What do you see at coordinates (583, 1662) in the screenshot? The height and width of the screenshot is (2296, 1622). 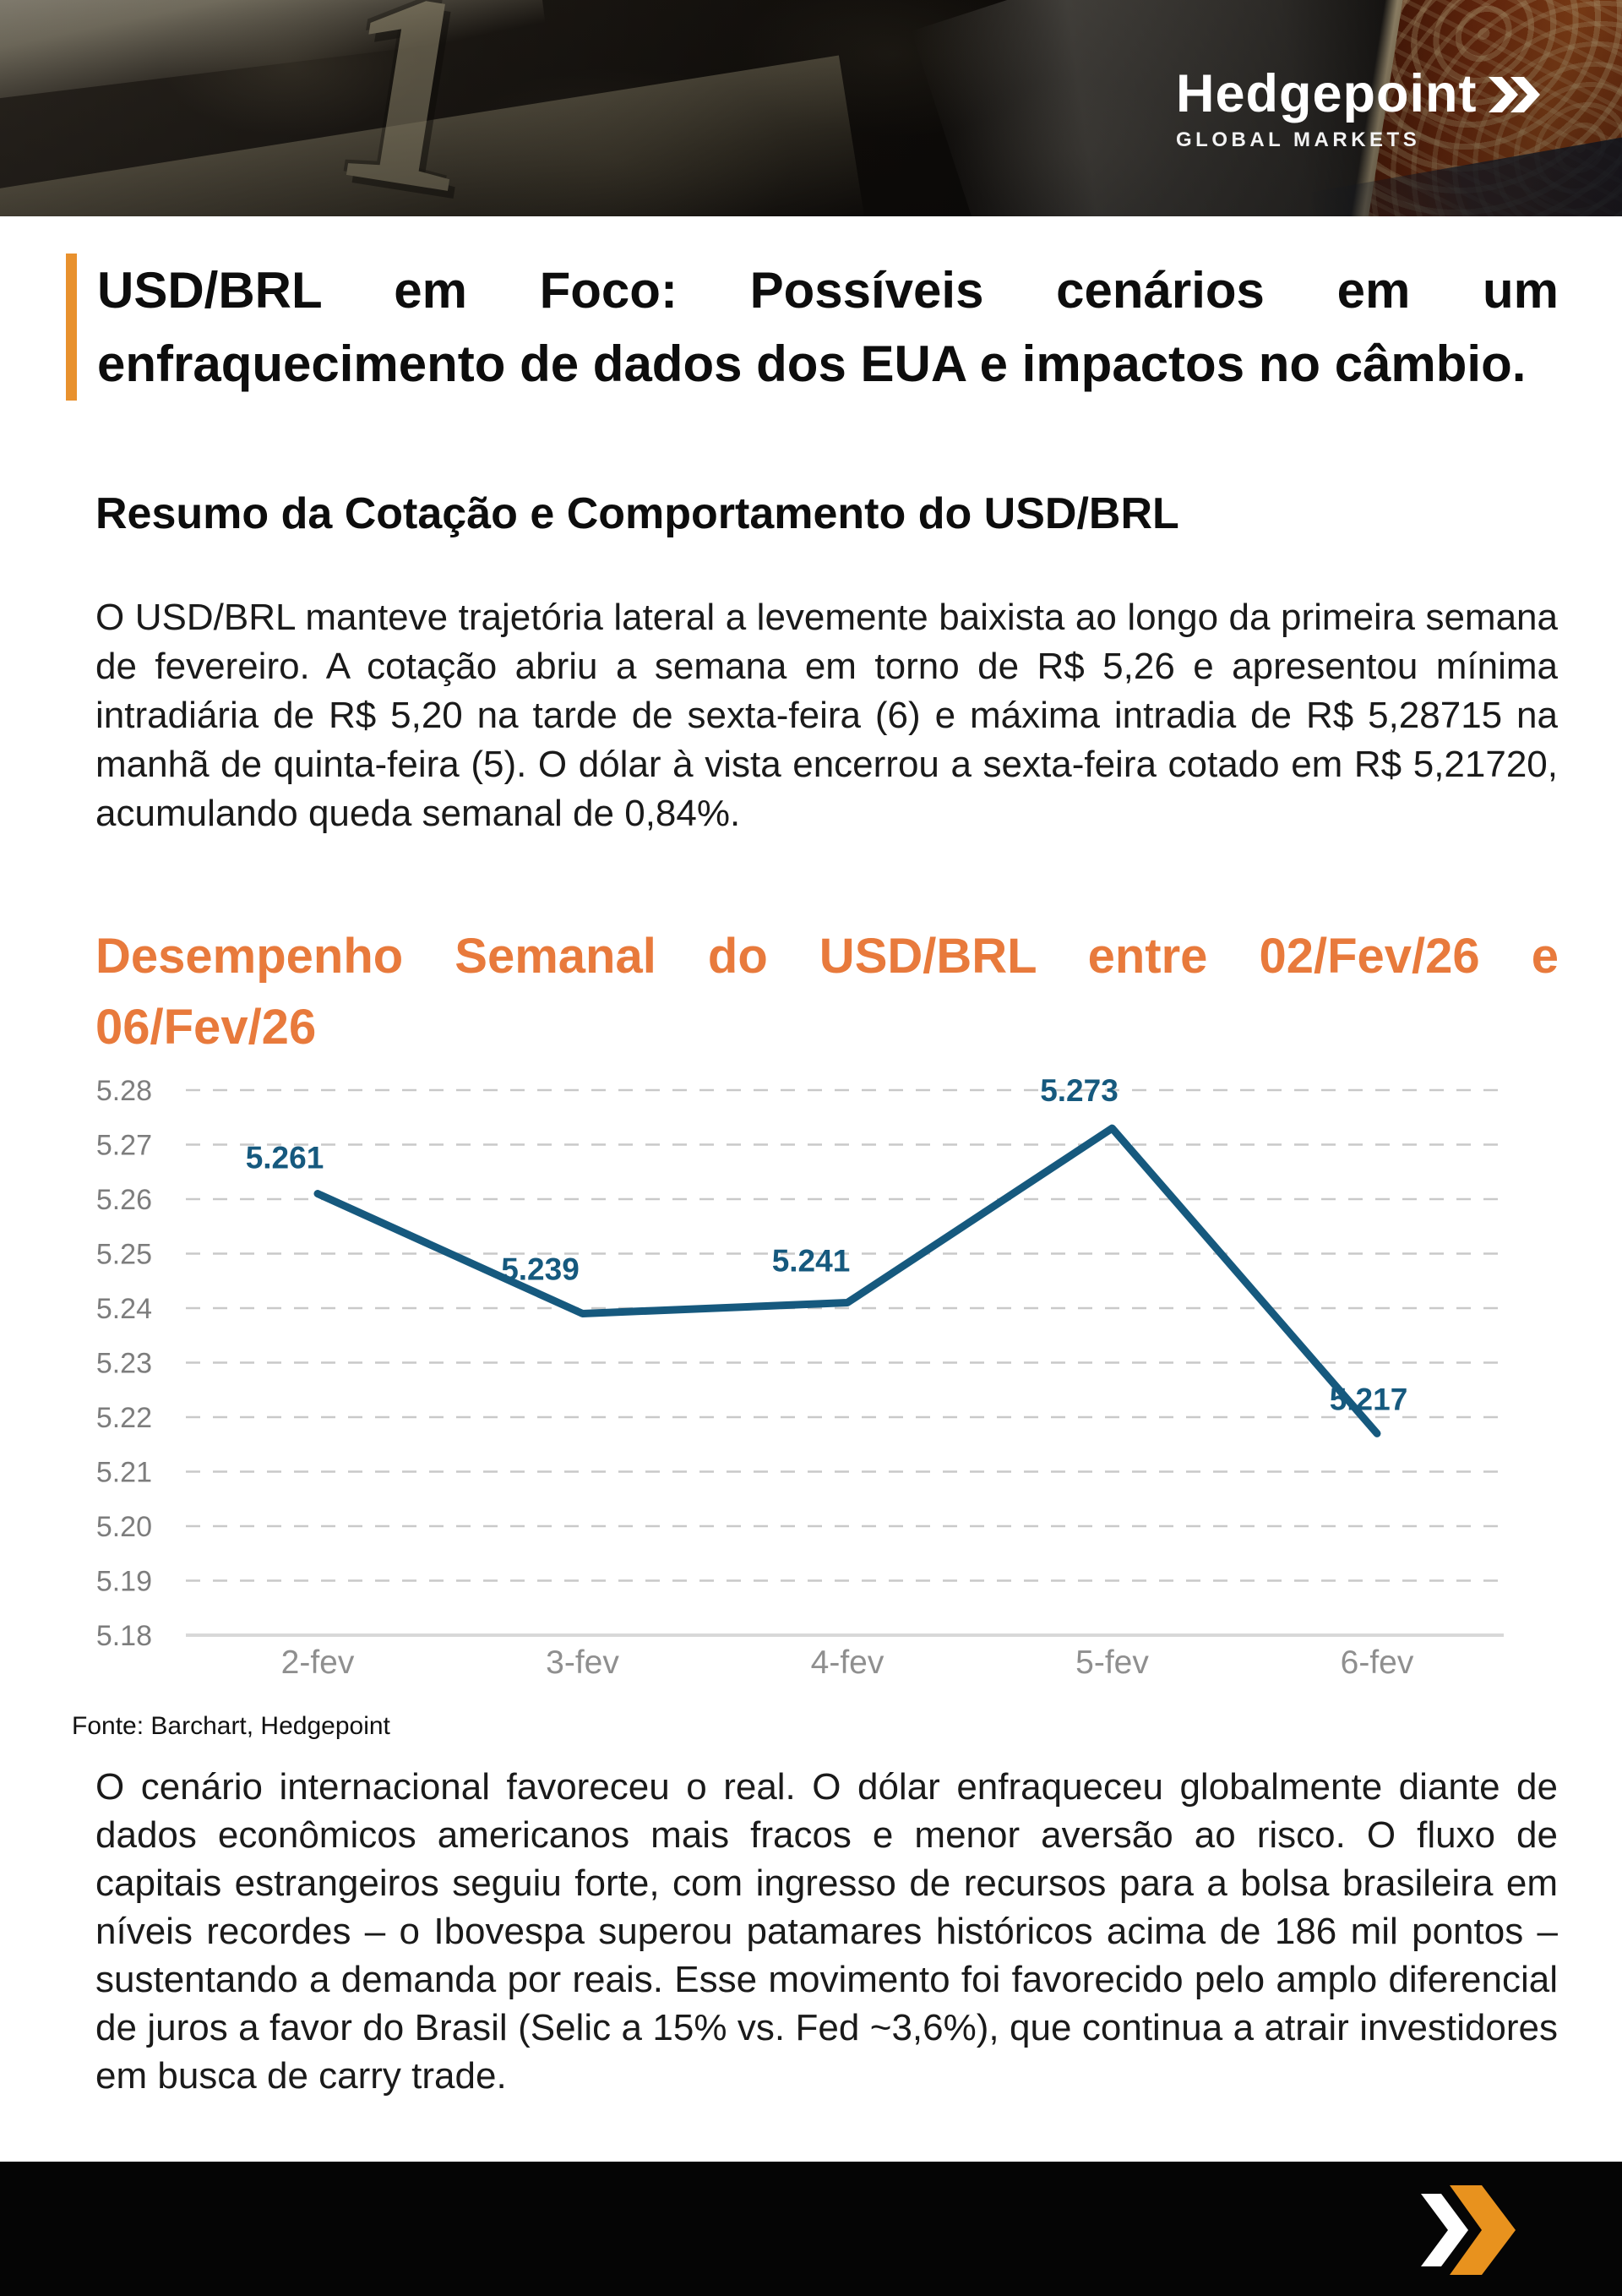 I see `x-tick-label: 3-fev` at bounding box center [583, 1662].